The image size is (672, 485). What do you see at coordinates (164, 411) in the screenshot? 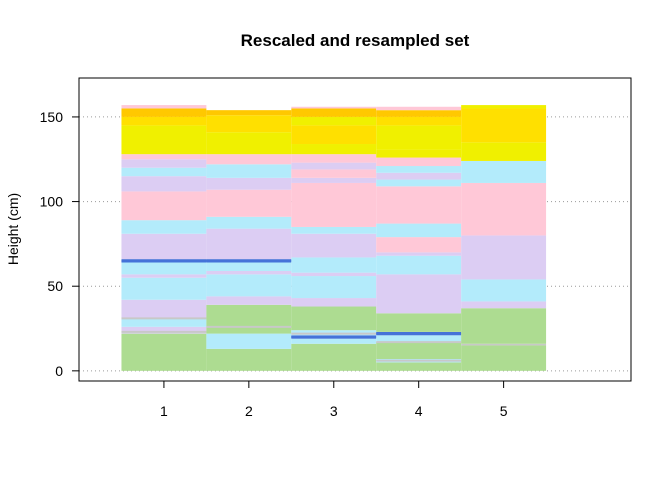
I see `x-tick-label: 1` at bounding box center [164, 411].